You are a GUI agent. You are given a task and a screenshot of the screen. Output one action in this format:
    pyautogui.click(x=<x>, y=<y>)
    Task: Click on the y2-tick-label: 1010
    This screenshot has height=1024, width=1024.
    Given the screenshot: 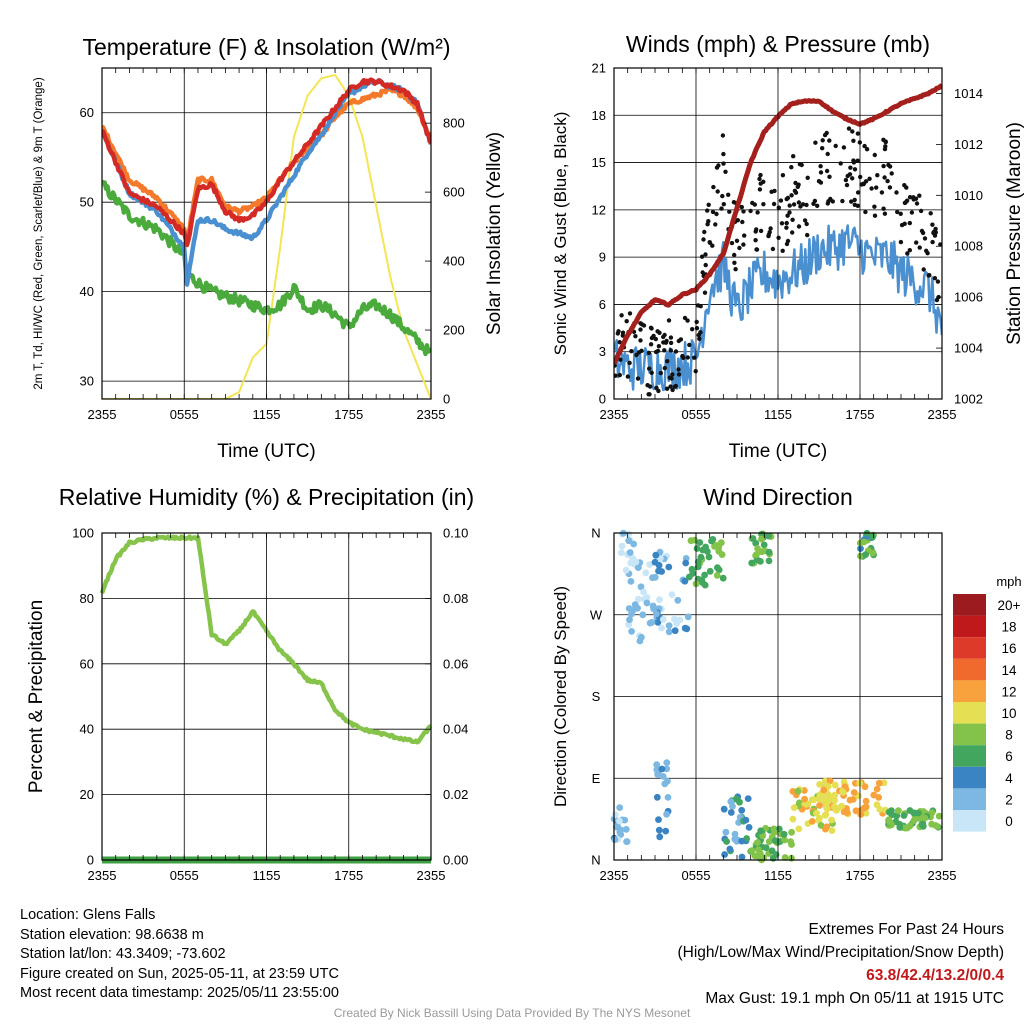 What is the action you would take?
    pyautogui.click(x=968, y=195)
    